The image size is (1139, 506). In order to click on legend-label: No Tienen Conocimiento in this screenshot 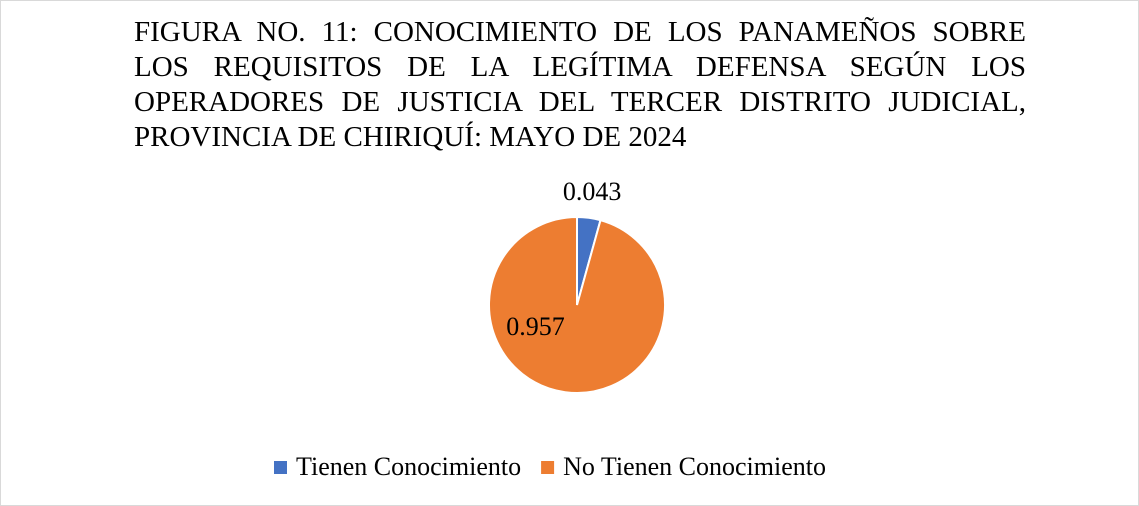, I will do `click(694, 466)`.